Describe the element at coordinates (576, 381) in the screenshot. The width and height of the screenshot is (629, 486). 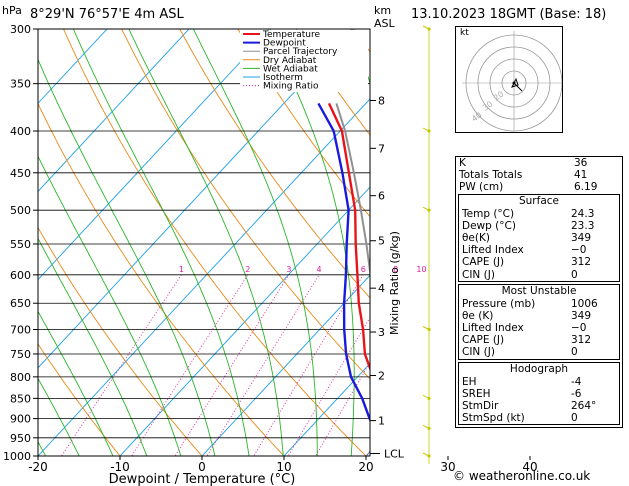
I see `hodograph-stat-value: -4` at that location.